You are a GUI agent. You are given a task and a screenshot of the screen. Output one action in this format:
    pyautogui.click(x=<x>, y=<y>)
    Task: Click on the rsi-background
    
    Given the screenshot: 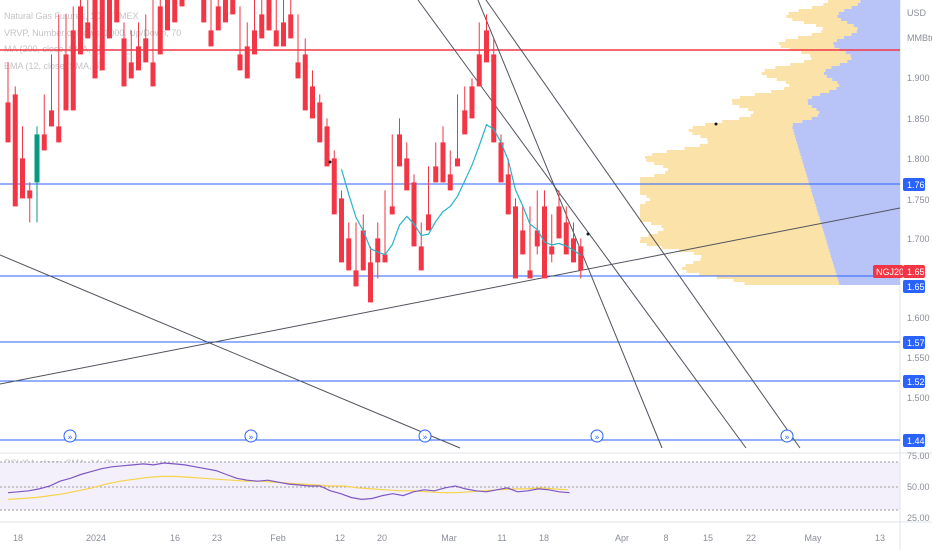 What is the action you would take?
    pyautogui.click(x=450, y=486)
    